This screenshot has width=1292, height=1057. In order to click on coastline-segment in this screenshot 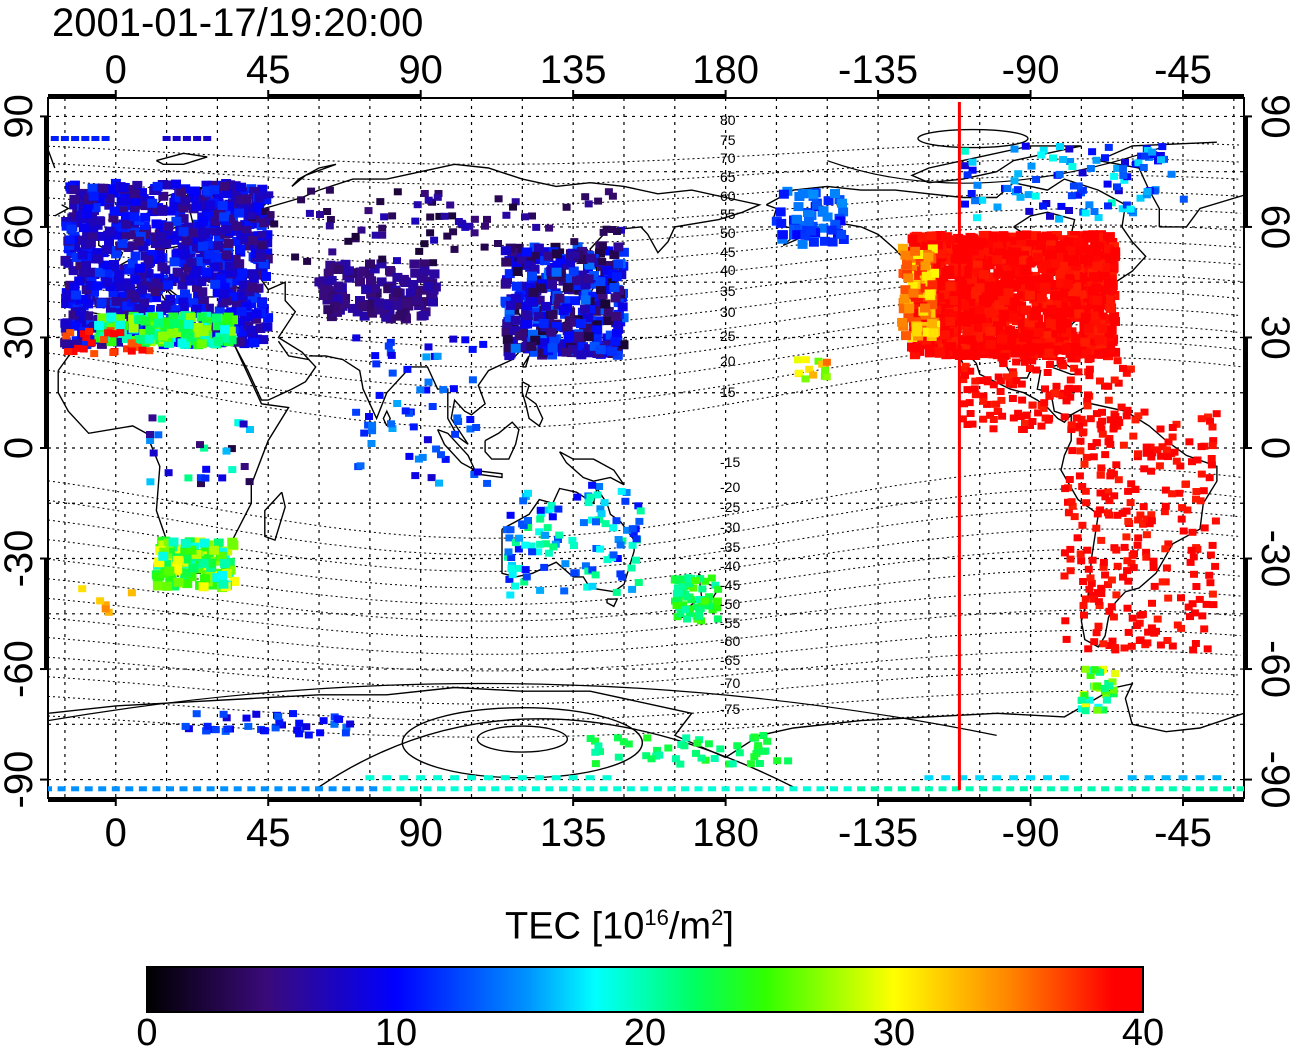, I will do `click(502, 440)`.